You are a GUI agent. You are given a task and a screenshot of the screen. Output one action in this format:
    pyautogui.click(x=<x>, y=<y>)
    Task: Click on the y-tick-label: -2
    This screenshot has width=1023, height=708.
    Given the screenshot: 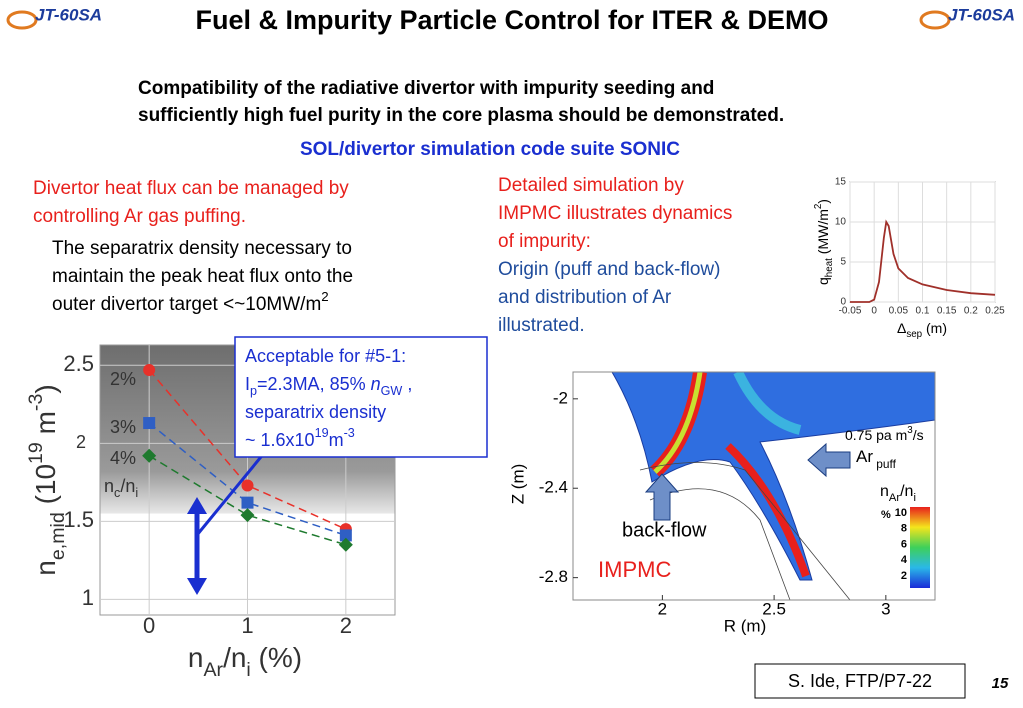 What is the action you would take?
    pyautogui.click(x=560, y=397)
    